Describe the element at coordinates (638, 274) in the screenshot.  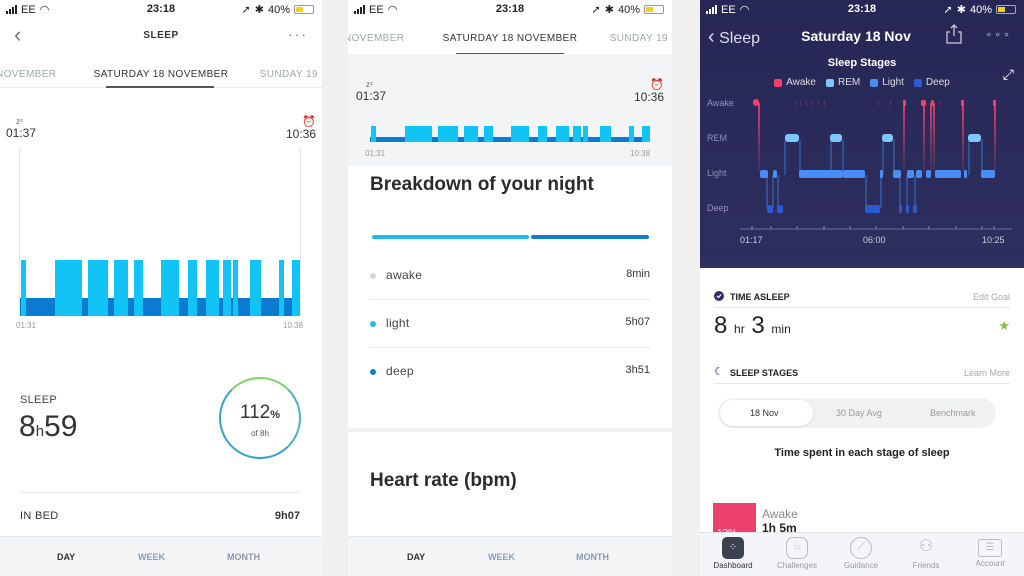
I see `stage-value: 8min` at that location.